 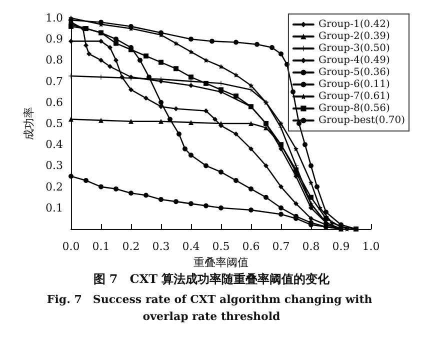 What do you see at coordinates (54, 207) in the screenshot?
I see `y-tick-label: 0.1` at bounding box center [54, 207].